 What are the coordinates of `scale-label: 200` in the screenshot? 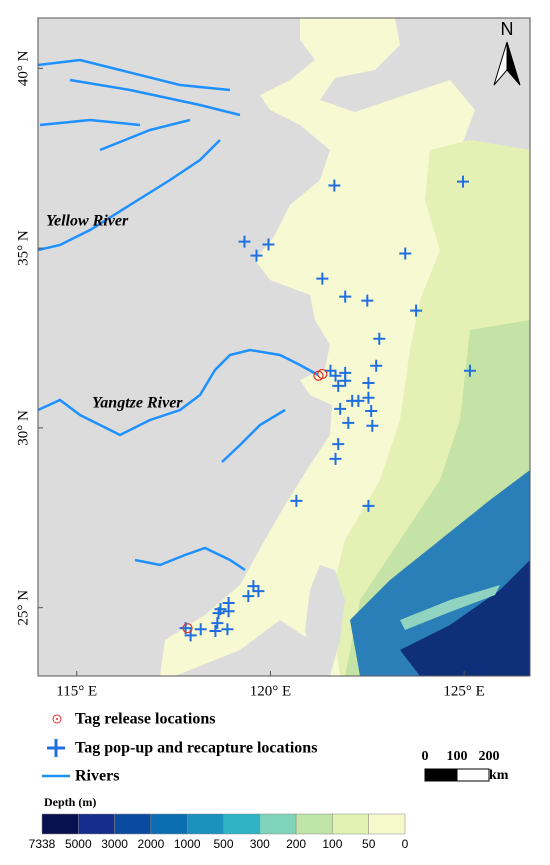 It's located at (489, 756).